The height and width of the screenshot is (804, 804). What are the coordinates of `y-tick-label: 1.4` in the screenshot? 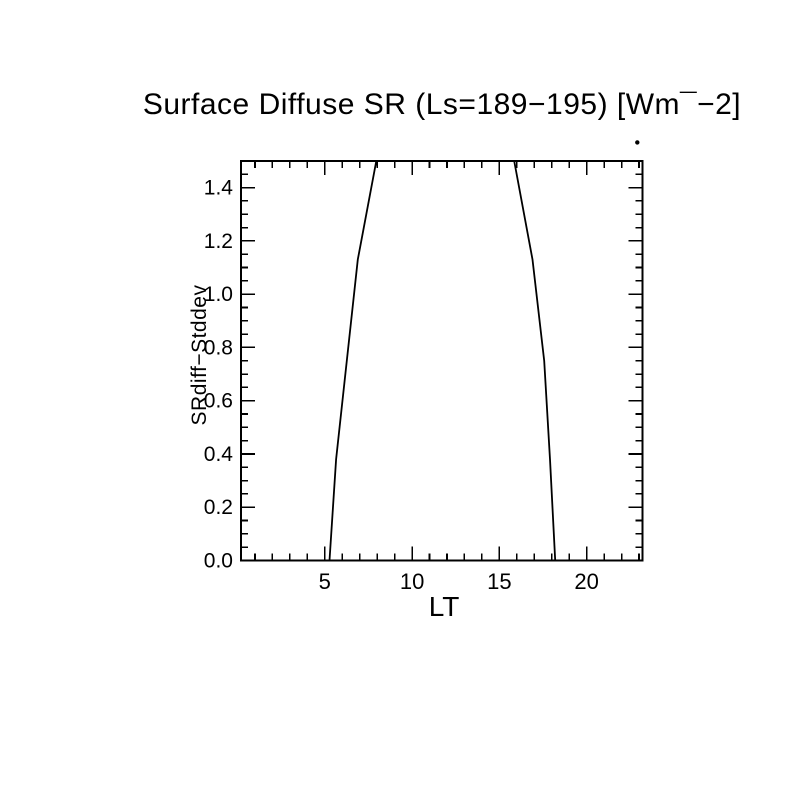 It's located at (219, 188).